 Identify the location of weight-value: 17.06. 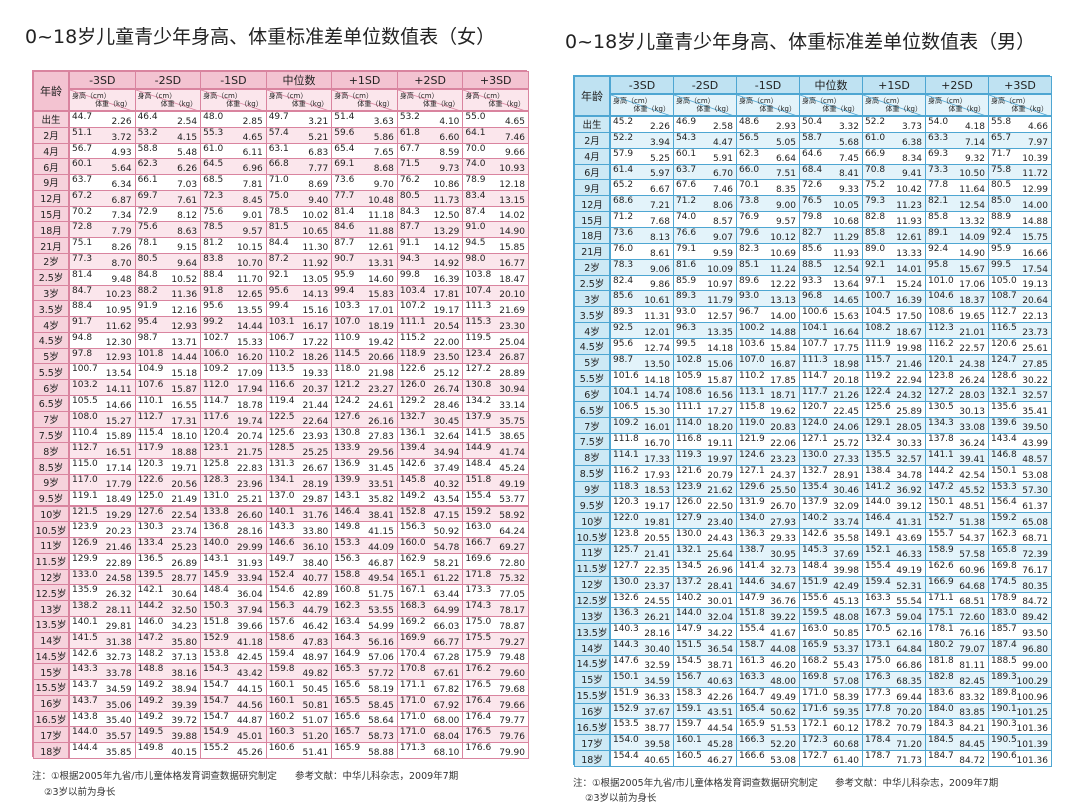
(972, 285).